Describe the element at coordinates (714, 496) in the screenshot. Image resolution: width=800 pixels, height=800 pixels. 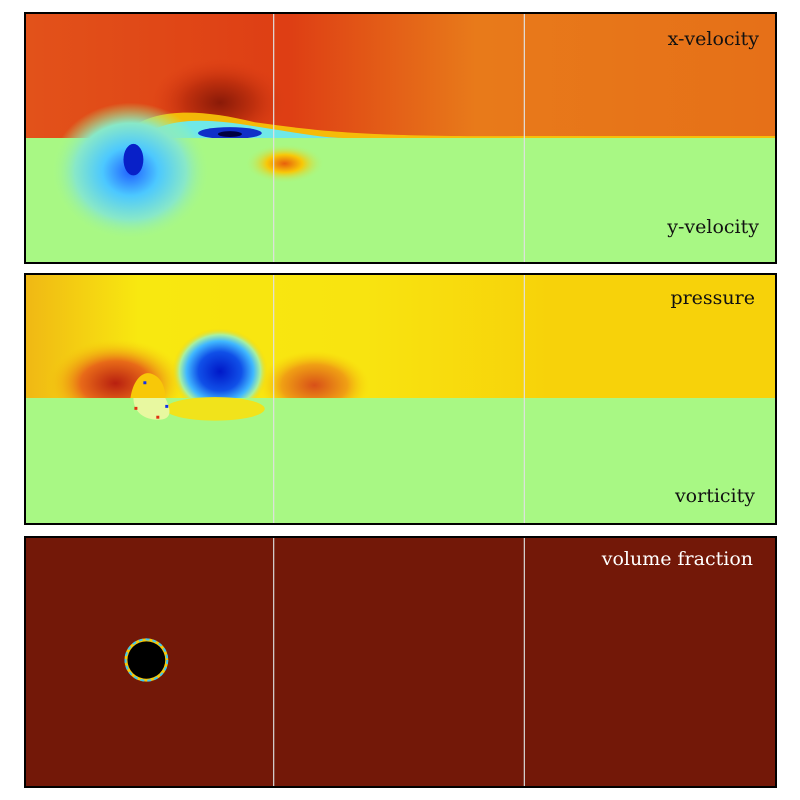
I see `vorticity-label: vorticity` at that location.